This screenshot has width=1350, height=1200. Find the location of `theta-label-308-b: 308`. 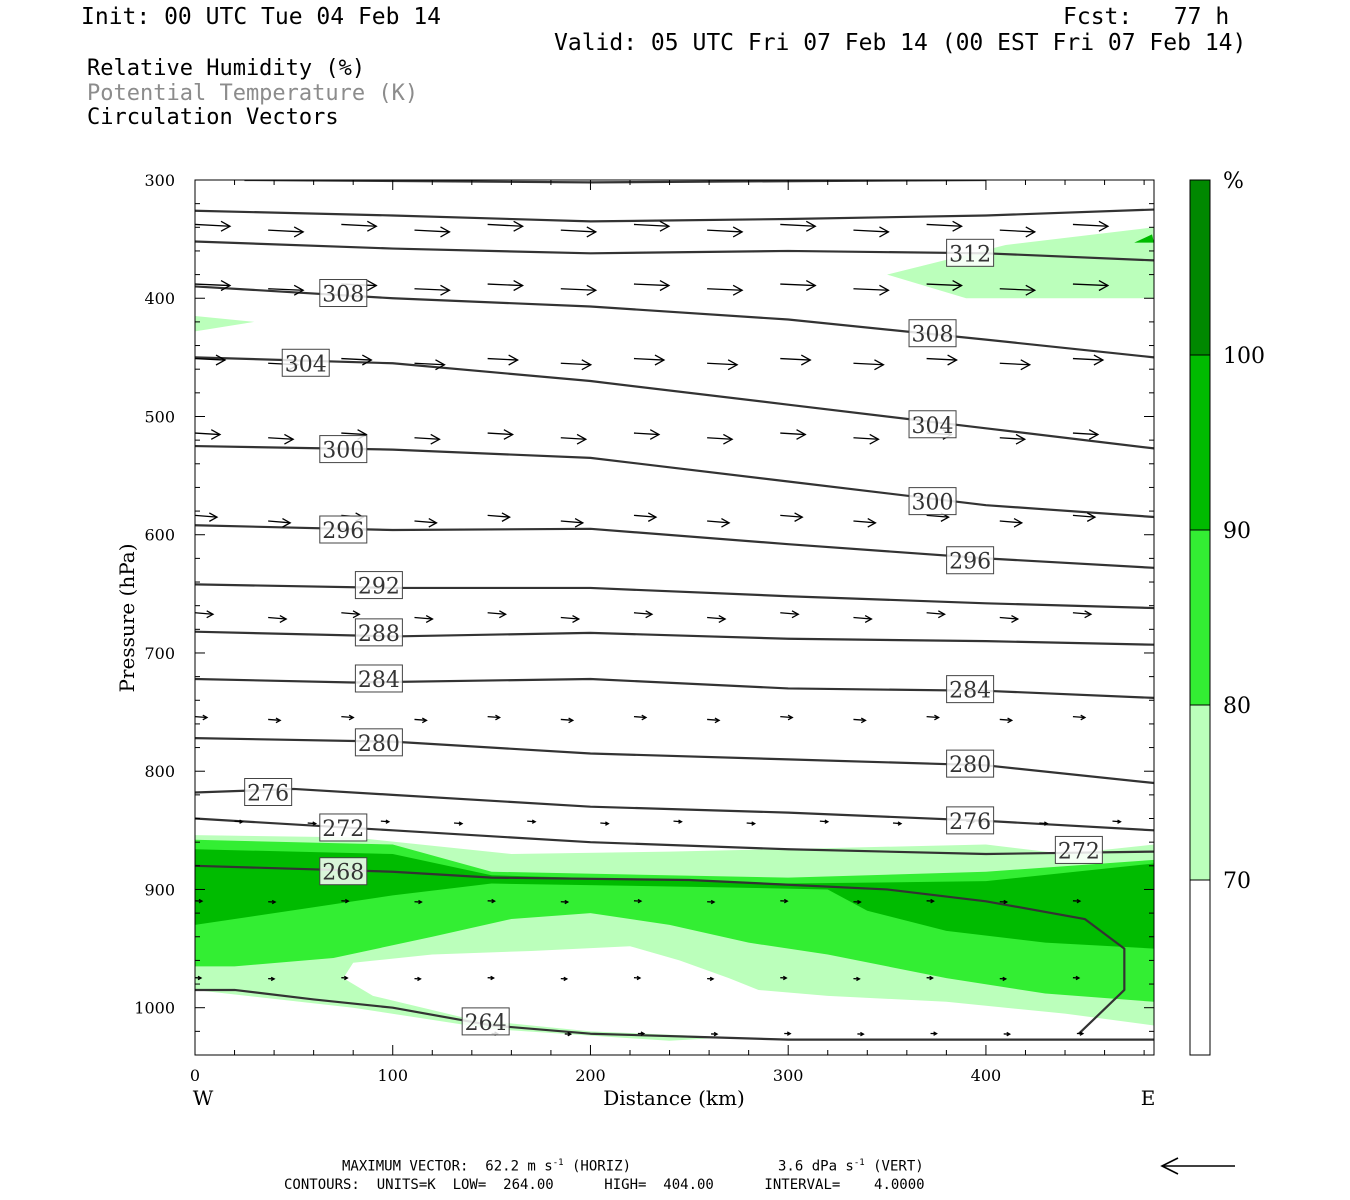

theta-label-308-b: 308 is located at coordinates (933, 335).